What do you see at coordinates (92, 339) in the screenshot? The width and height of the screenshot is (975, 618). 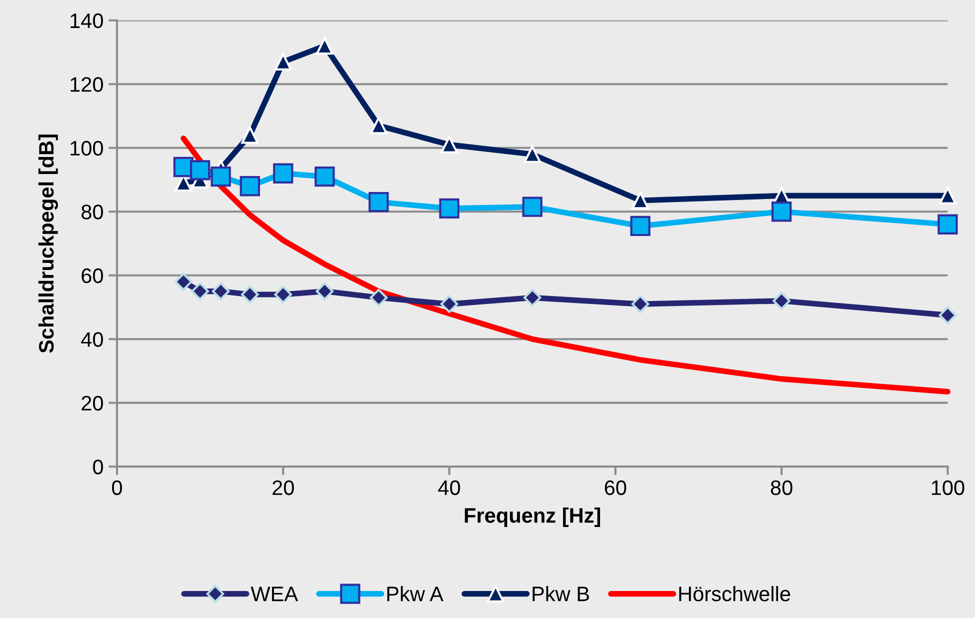 I see `y-tick-label: 40` at bounding box center [92, 339].